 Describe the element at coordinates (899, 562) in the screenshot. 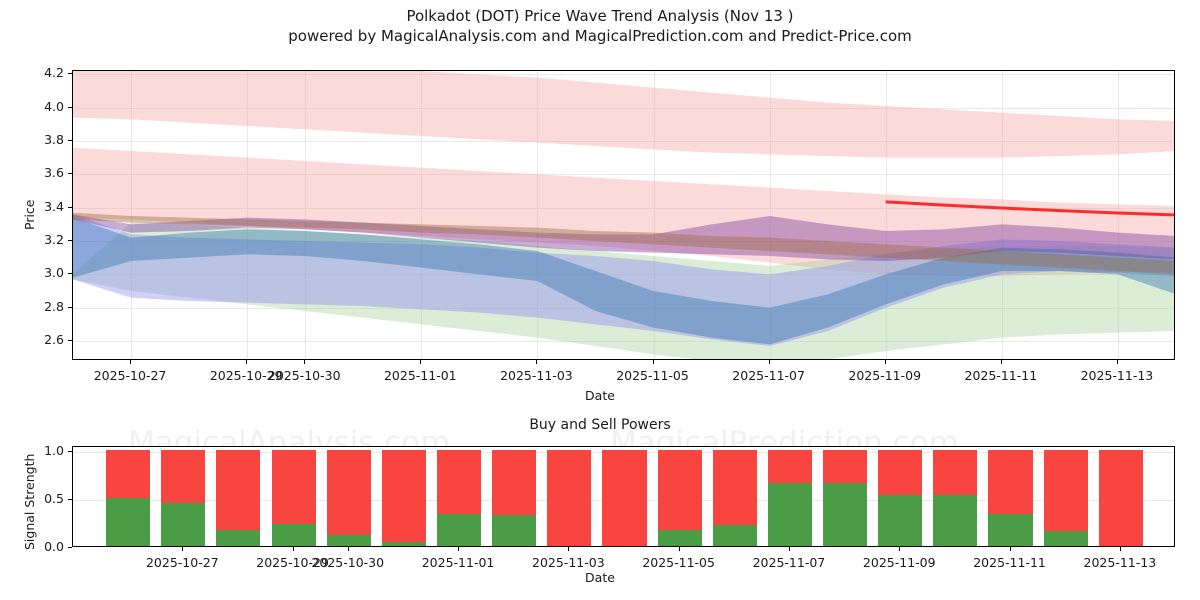

I see `x-tick-label: 2025-11-09` at that location.